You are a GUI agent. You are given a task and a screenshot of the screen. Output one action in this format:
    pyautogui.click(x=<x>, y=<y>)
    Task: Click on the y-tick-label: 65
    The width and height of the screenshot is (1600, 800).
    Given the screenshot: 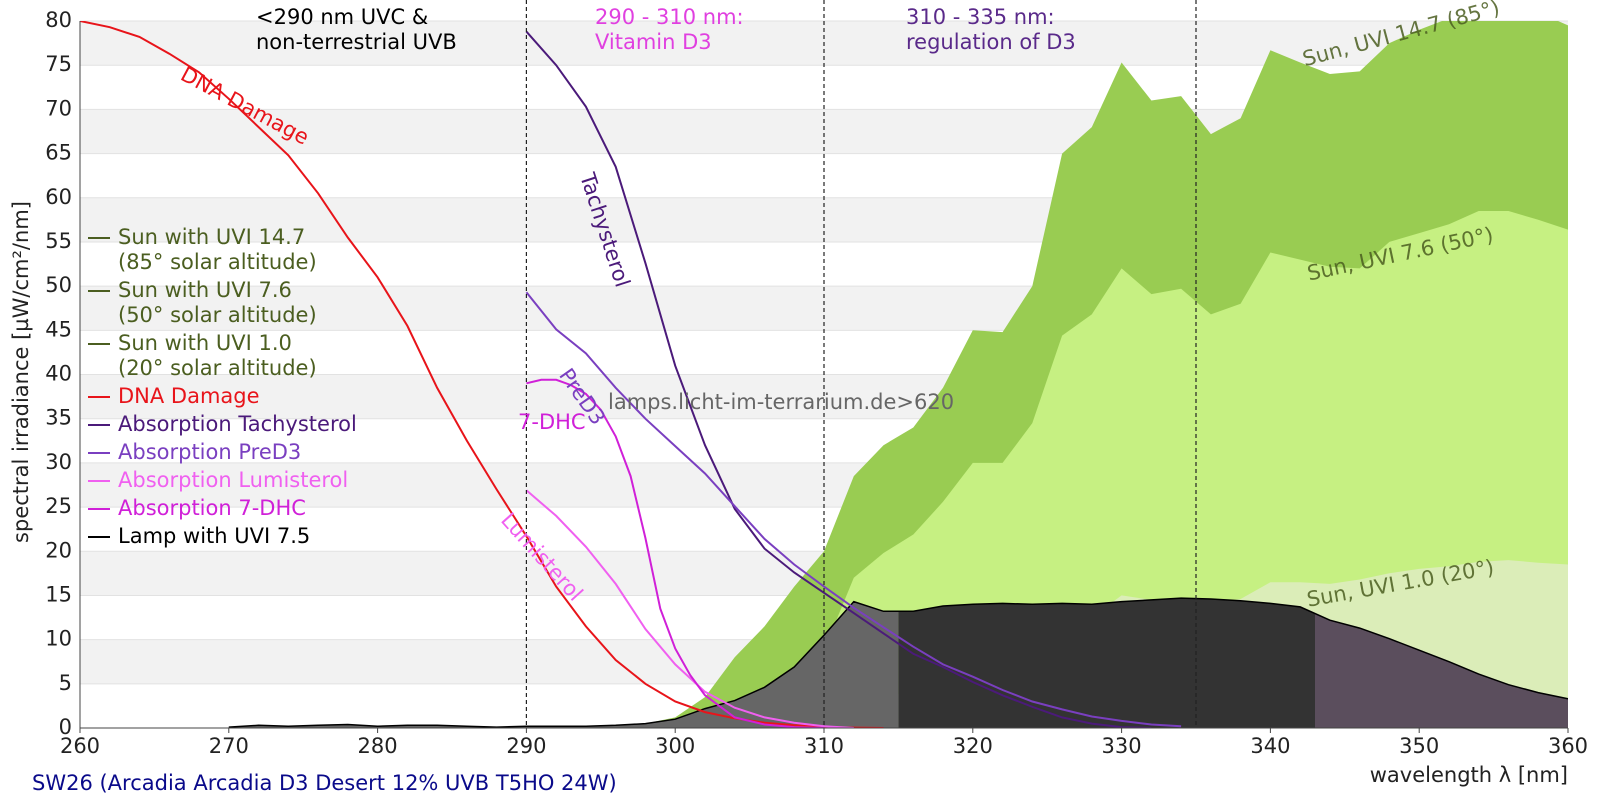 What is the action you would take?
    pyautogui.click(x=58, y=153)
    